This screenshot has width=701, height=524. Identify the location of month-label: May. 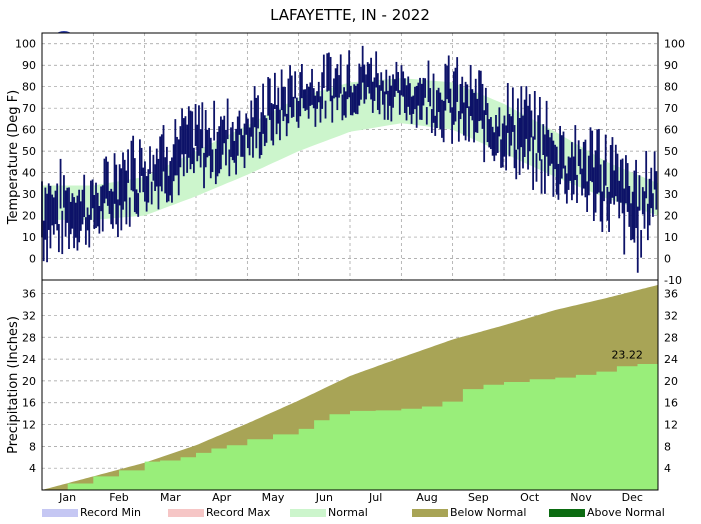
(273, 497).